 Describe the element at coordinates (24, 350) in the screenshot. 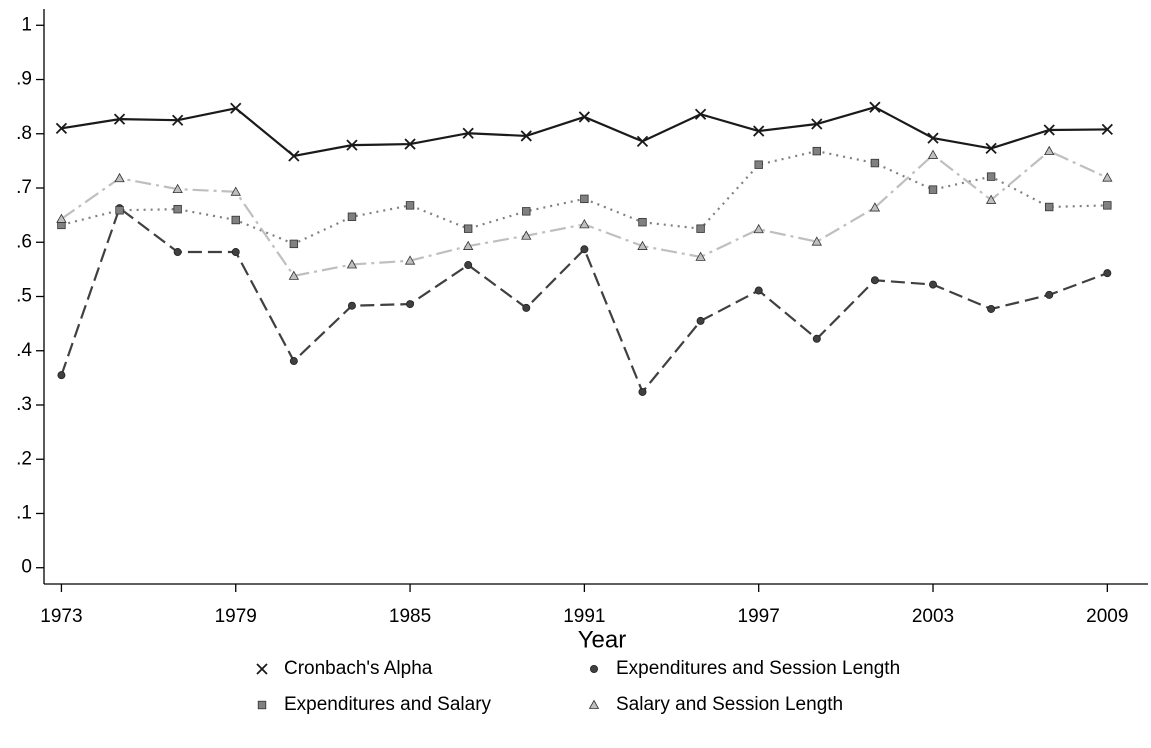

I see `y-tick-label: .4` at that location.